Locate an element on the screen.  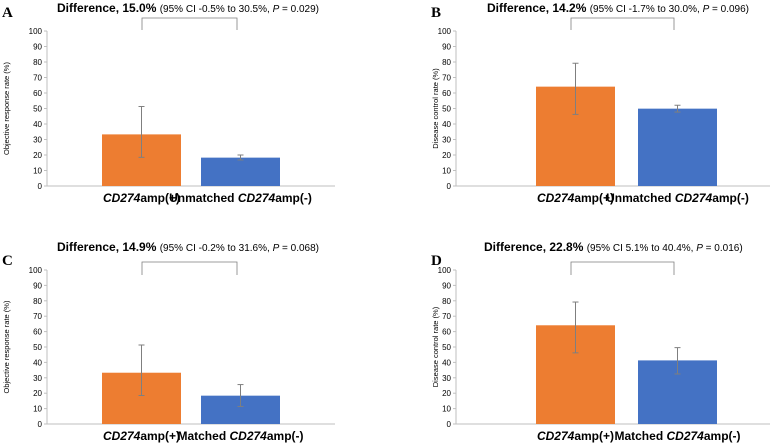
ci-text: (95% CI 5.1% to 40.4%, is located at coordinates (642, 248).